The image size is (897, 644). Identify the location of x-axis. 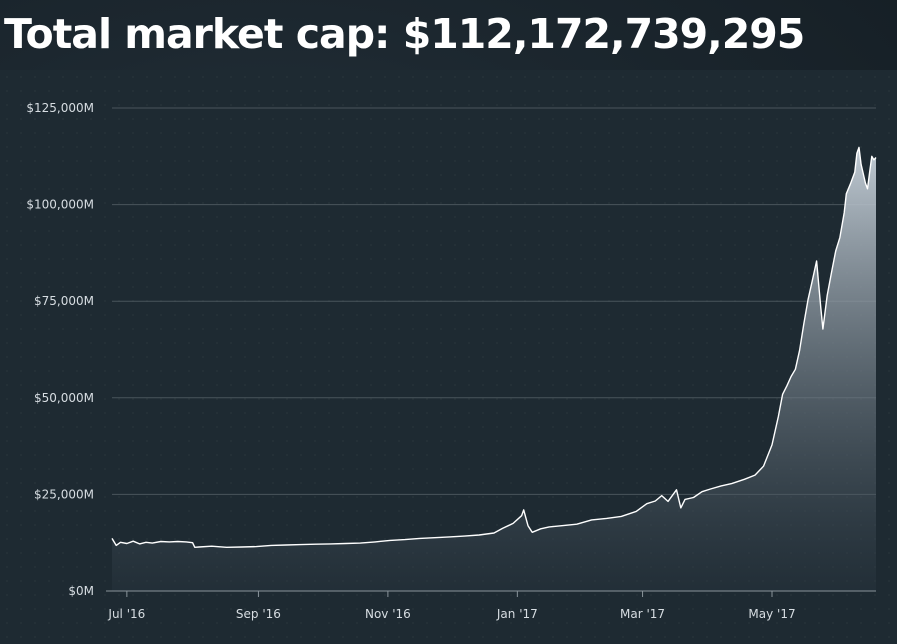
(491, 593).